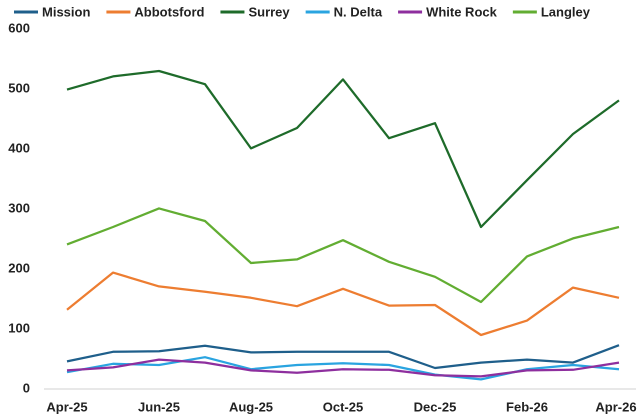 The height and width of the screenshot is (419, 640). Describe the element at coordinates (26, 387) in the screenshot. I see `y-tick-label: 0` at that location.